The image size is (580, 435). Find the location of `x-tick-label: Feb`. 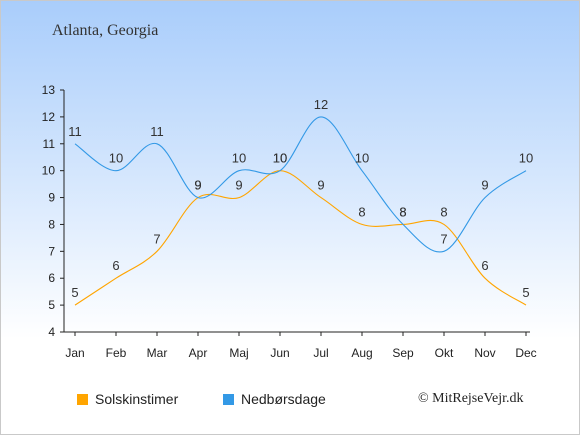

x-tick-label: Feb is located at coordinates (116, 353).